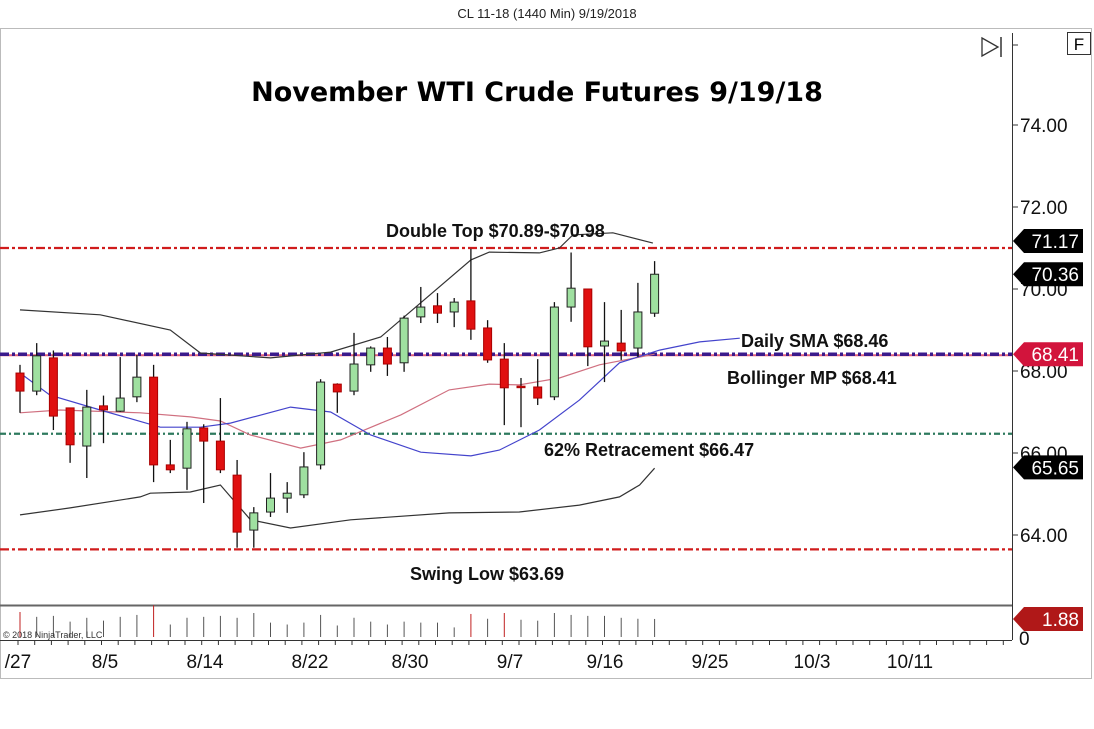  Describe the element at coordinates (487, 574) in the screenshot. I see `swing-low-label: Swing Low $63.69` at that location.